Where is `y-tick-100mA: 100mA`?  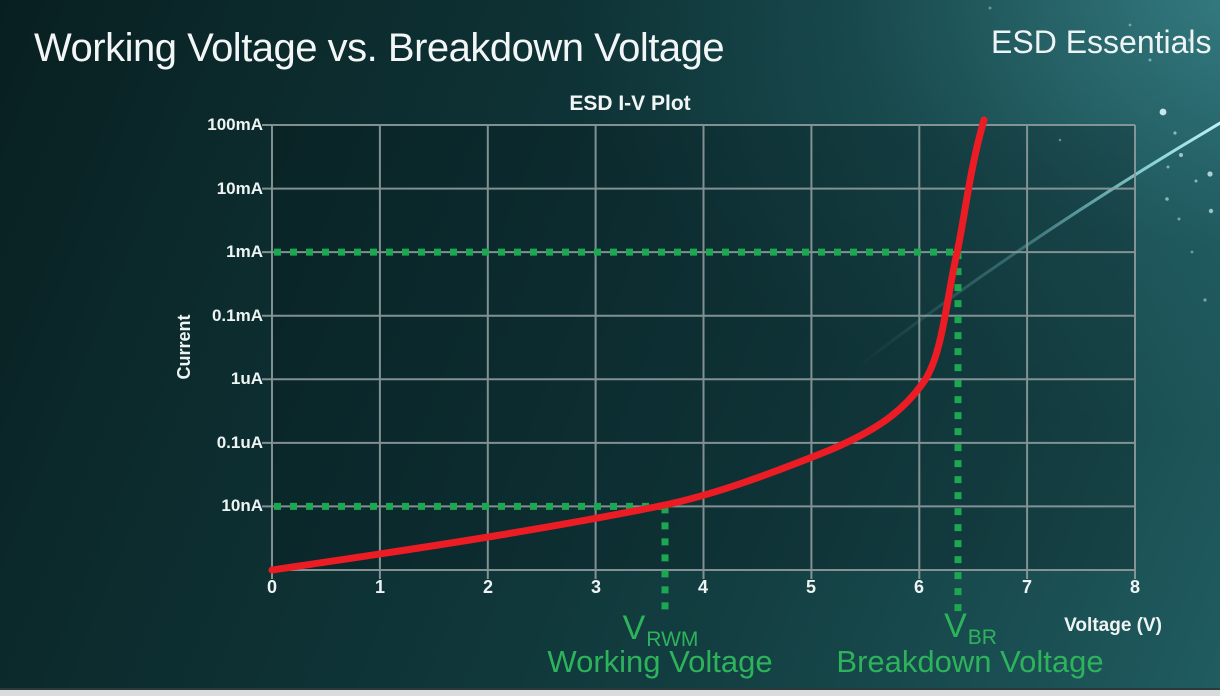
y-tick-100mA: 100mA is located at coordinates (235, 124).